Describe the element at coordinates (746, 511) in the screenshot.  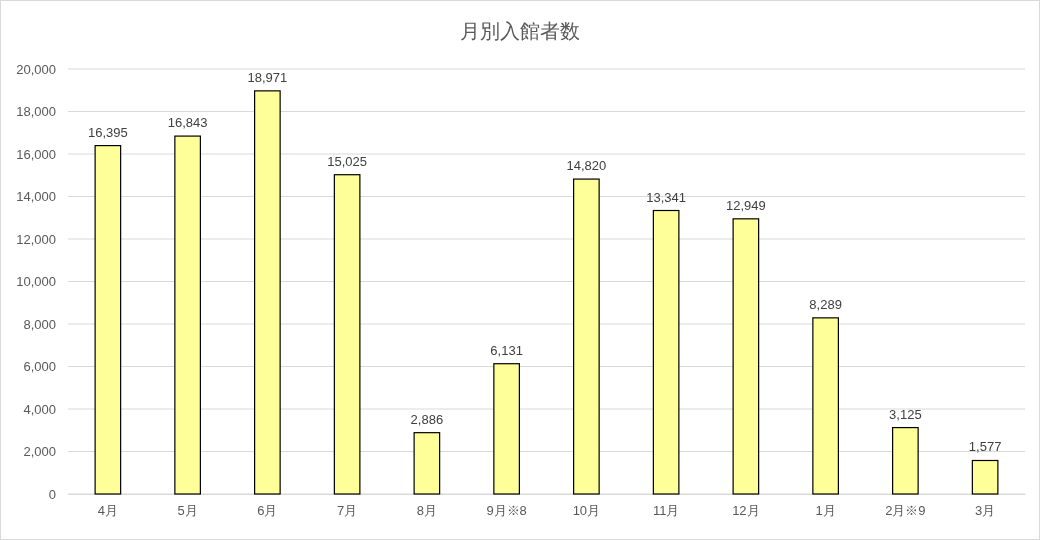
I see `x-tick-label: 12月` at that location.